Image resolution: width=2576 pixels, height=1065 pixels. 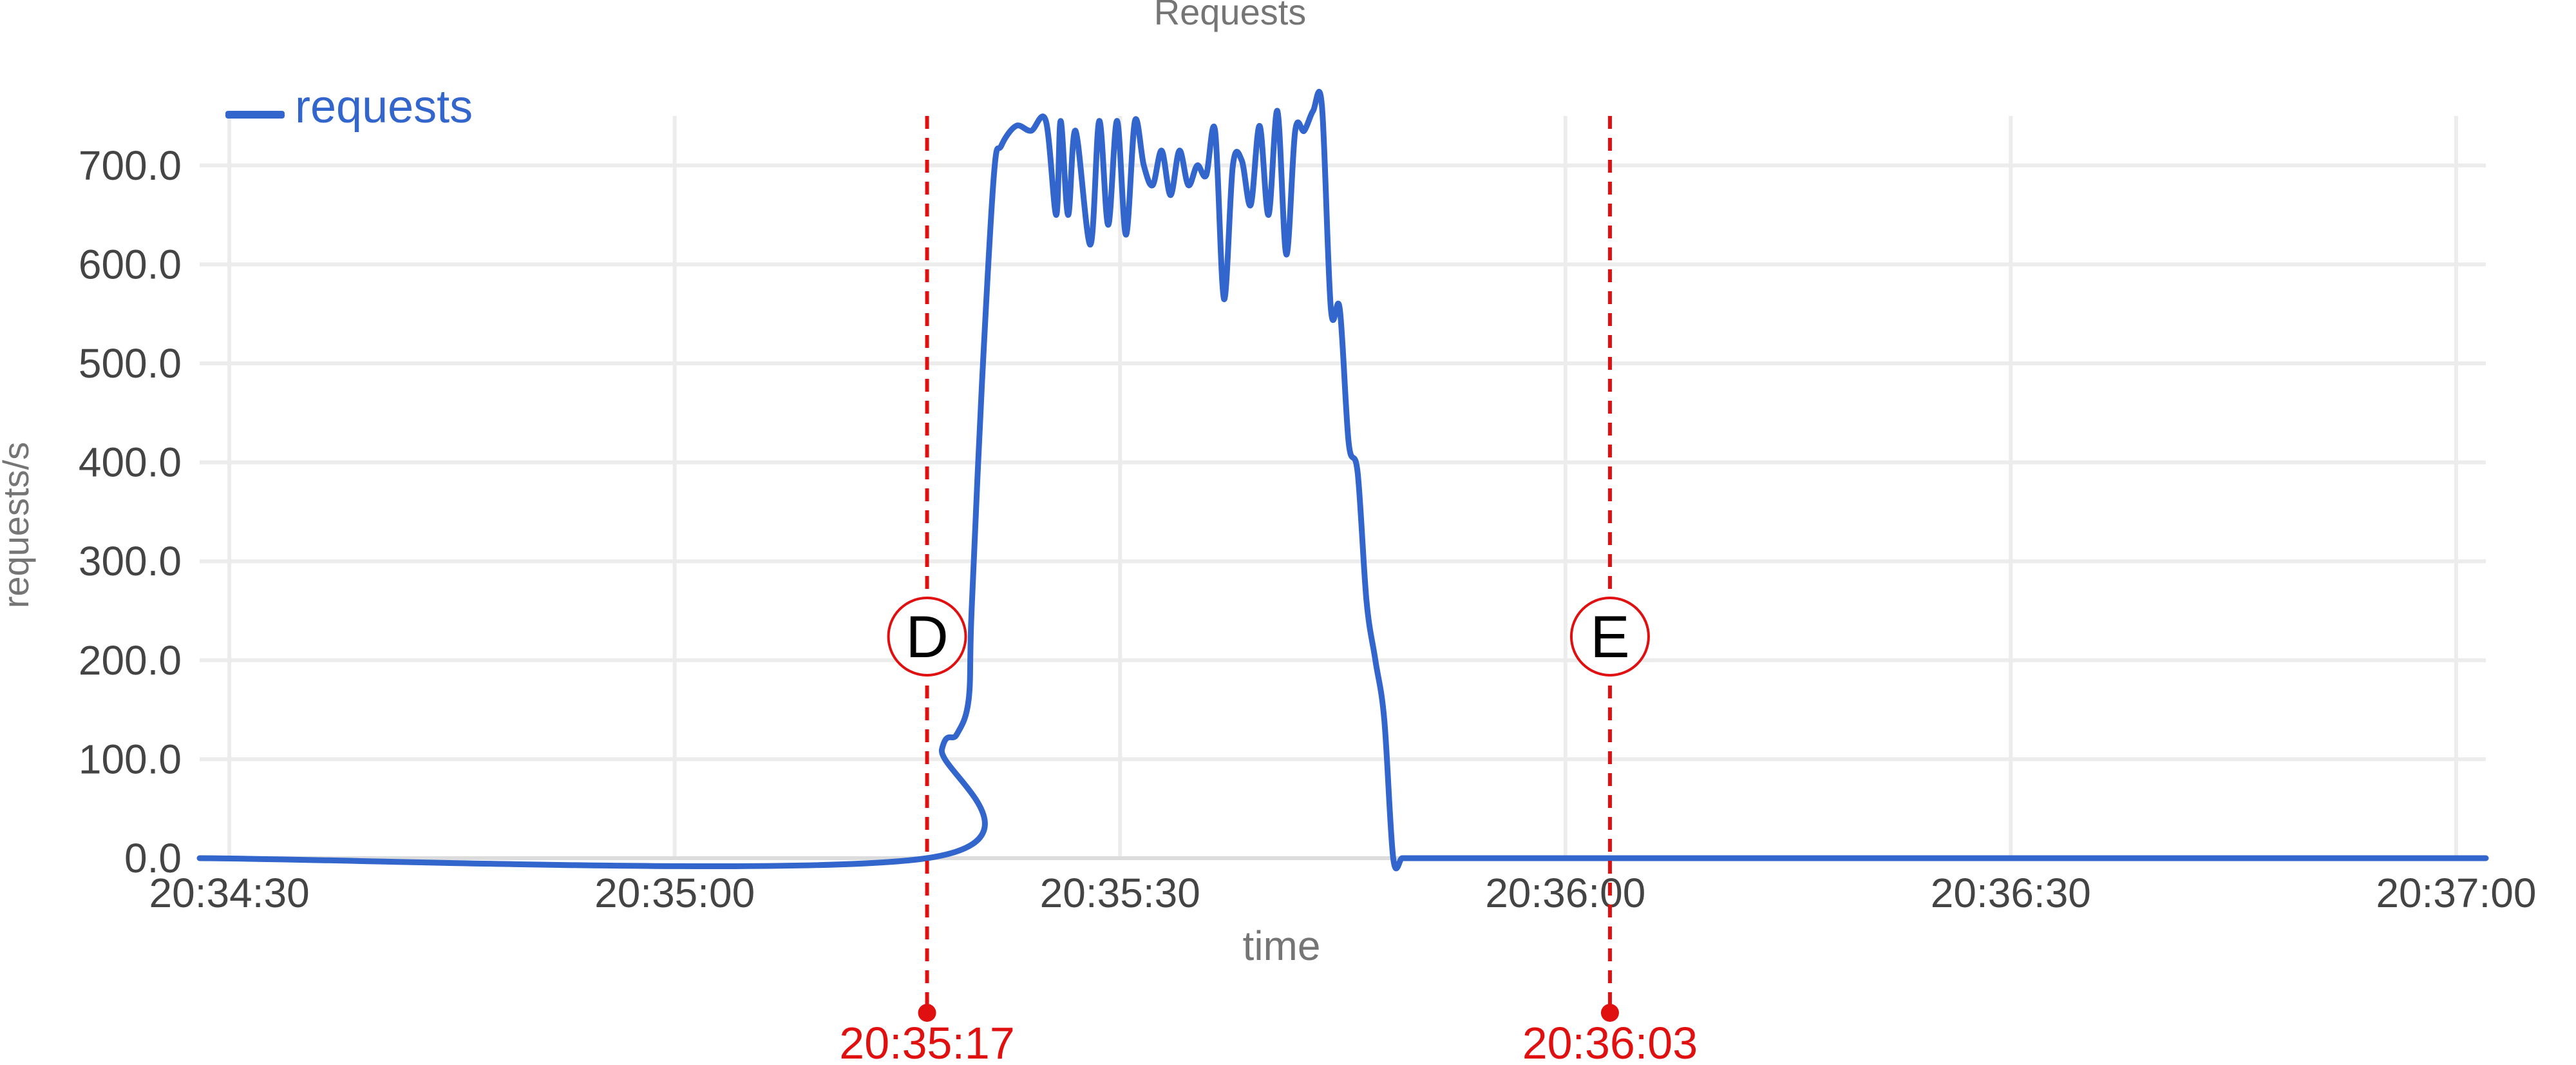 What do you see at coordinates (130, 264) in the screenshot?
I see `y-tick-label: 600.0` at bounding box center [130, 264].